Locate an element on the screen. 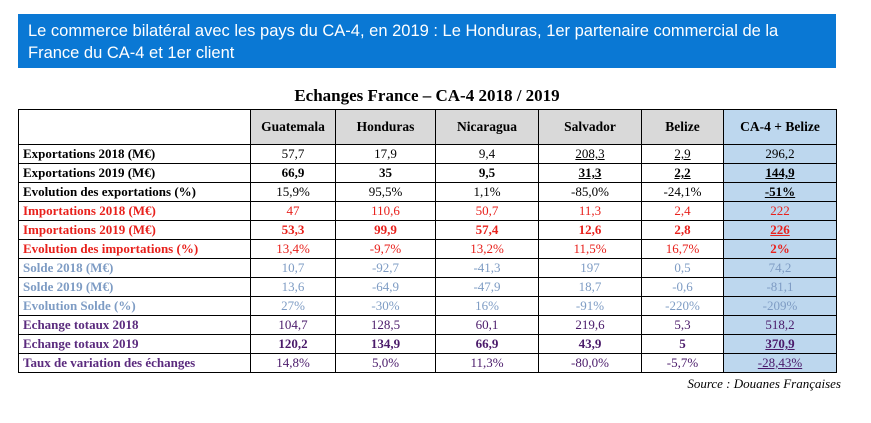  row-label: Echange totaux 2019 is located at coordinates (134, 344).